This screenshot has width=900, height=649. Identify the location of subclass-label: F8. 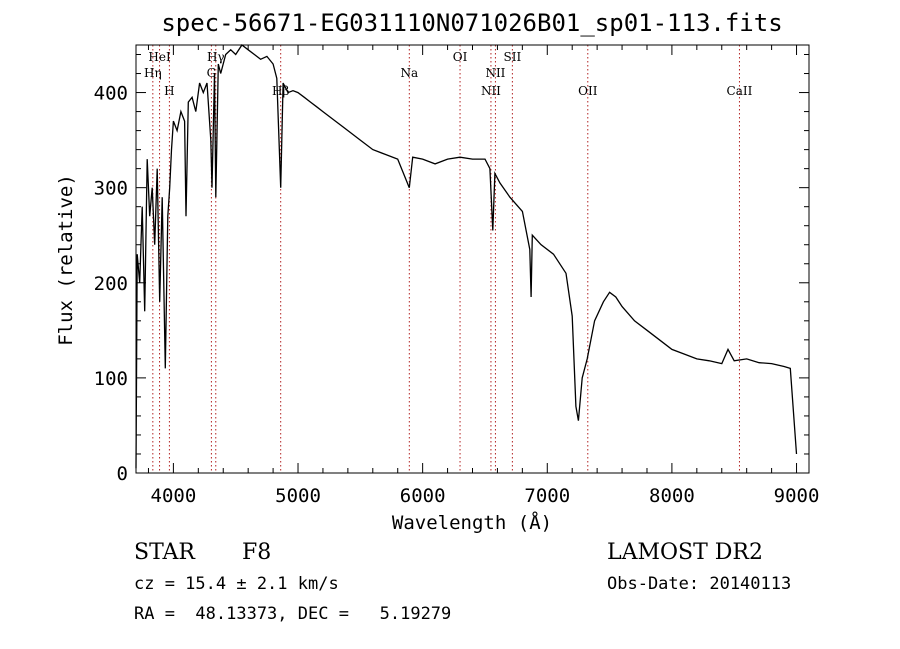
(257, 552).